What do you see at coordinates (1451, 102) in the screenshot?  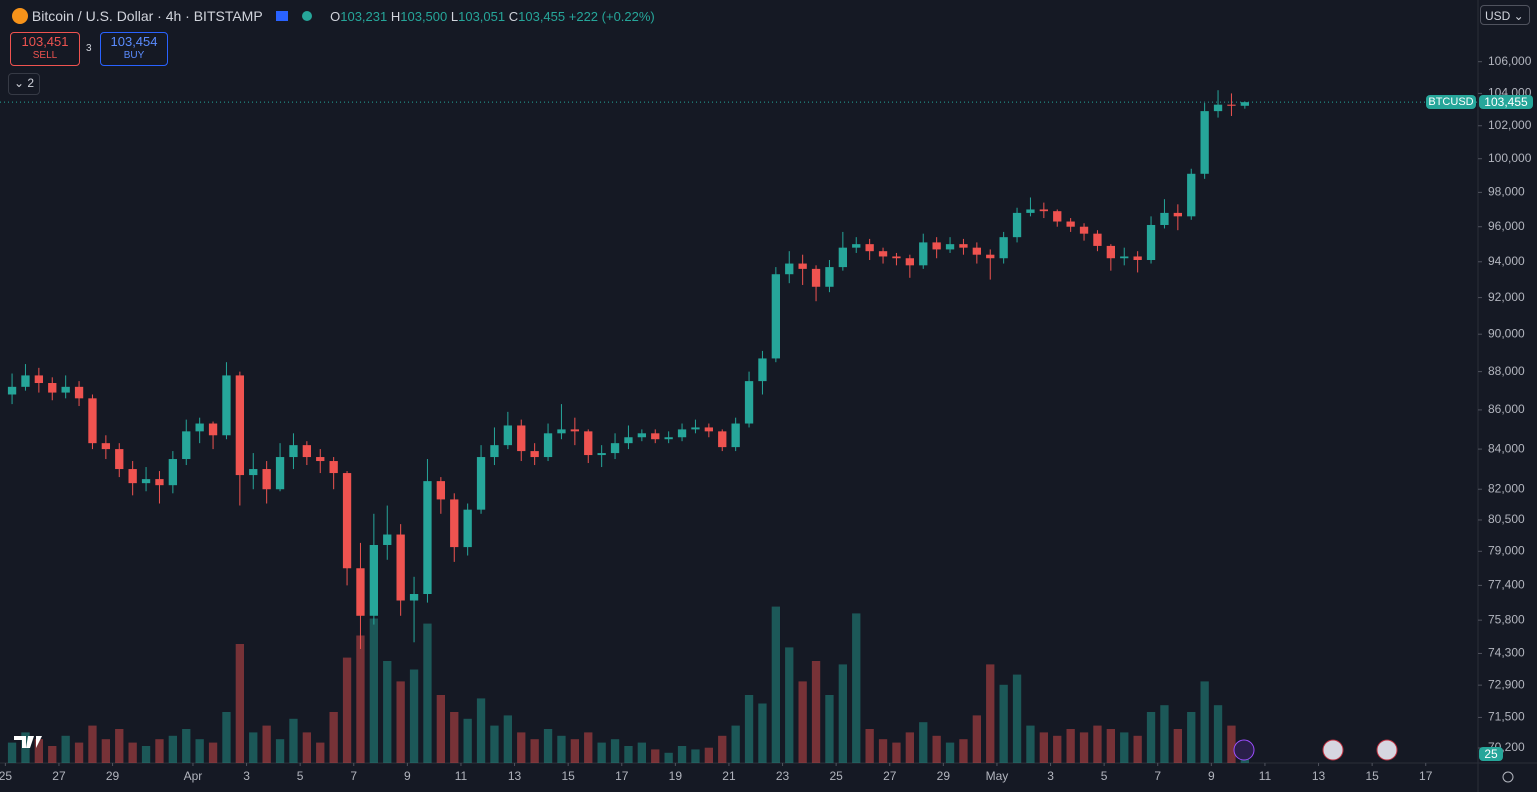 I see `symbol-tag: BTCUSD` at bounding box center [1451, 102].